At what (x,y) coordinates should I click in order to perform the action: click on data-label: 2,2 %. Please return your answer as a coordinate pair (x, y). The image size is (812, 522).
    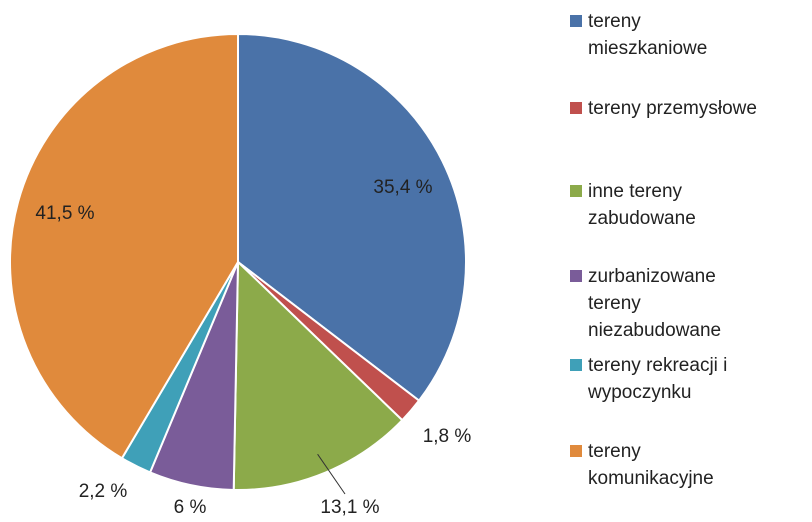
    Looking at the image, I should click on (103, 491).